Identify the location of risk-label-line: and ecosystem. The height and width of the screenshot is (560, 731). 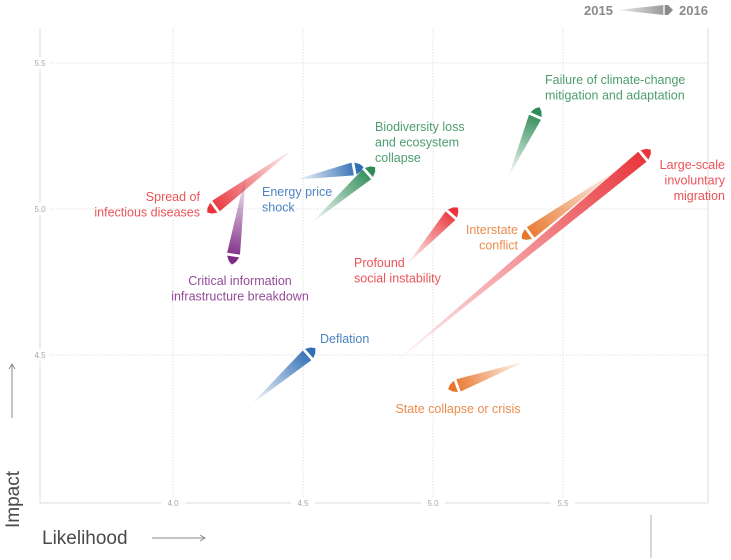
(417, 143).